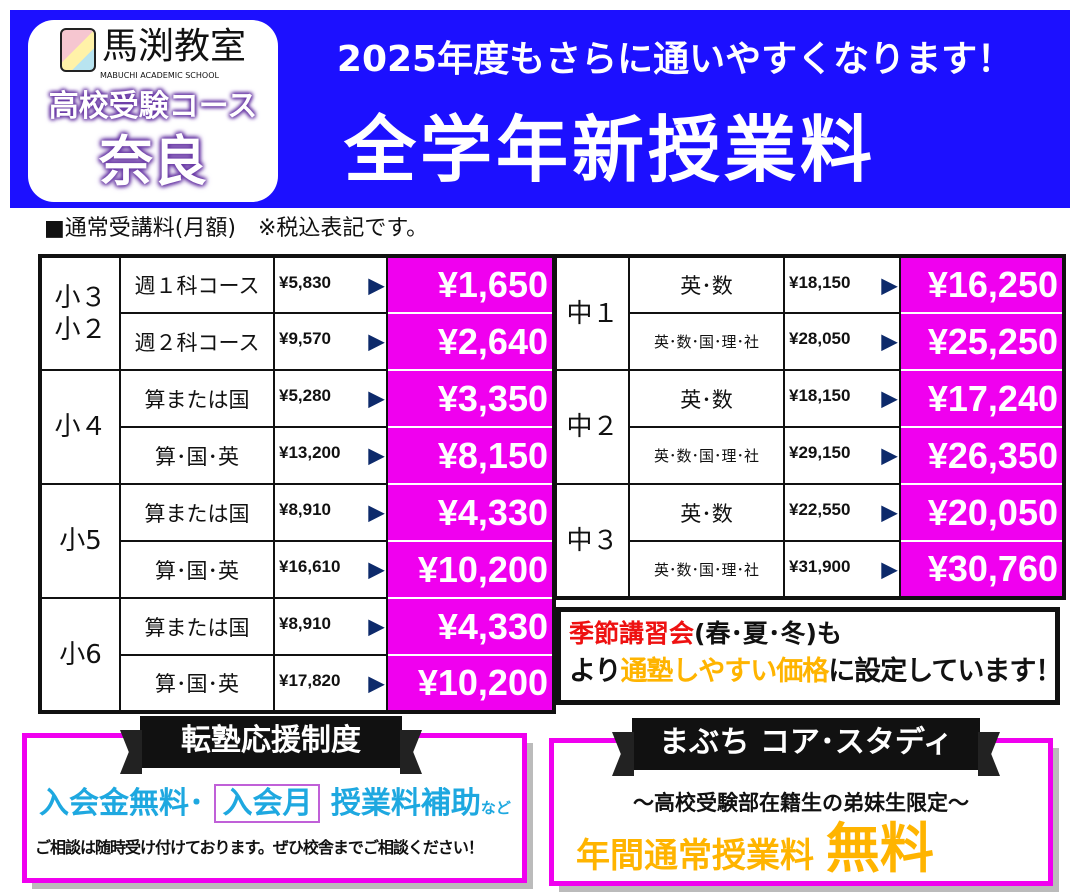 This screenshot has width=1080, height=896. What do you see at coordinates (801, 803) in the screenshot?
I see `core-study-condition: ～高校受験部在籍生の弟妹生限定～` at bounding box center [801, 803].